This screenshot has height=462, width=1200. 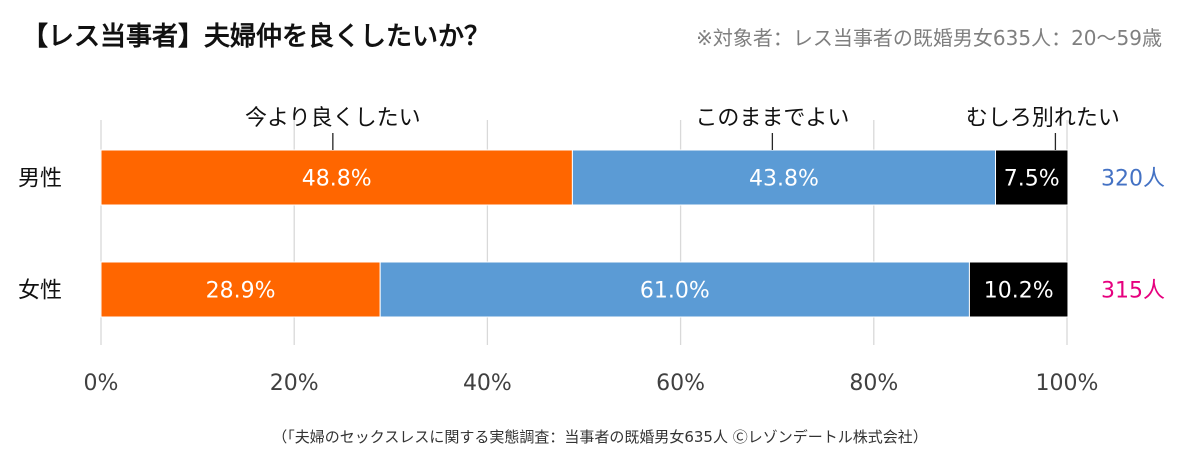 I want to click on respondent-count: 315人, so click(x=1133, y=291).